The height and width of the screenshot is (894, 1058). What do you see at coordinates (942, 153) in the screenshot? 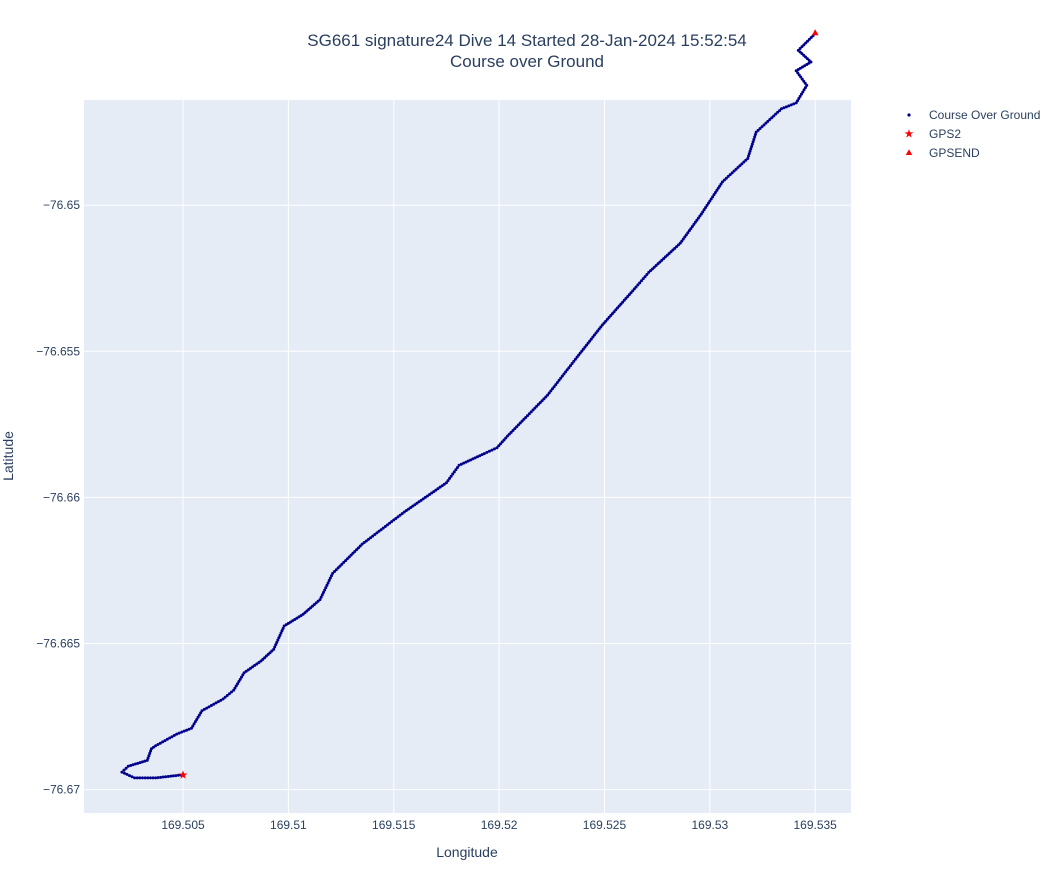
I see `legend-item-gpsend: GPSEND` at bounding box center [942, 153].